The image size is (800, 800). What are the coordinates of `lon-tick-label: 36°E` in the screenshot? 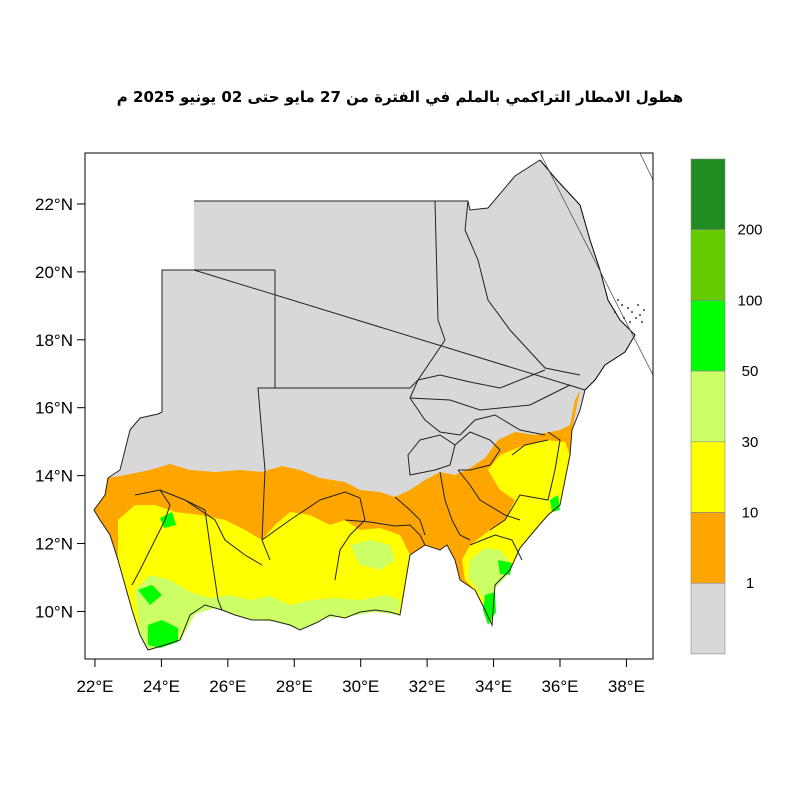 It's located at (559, 686).